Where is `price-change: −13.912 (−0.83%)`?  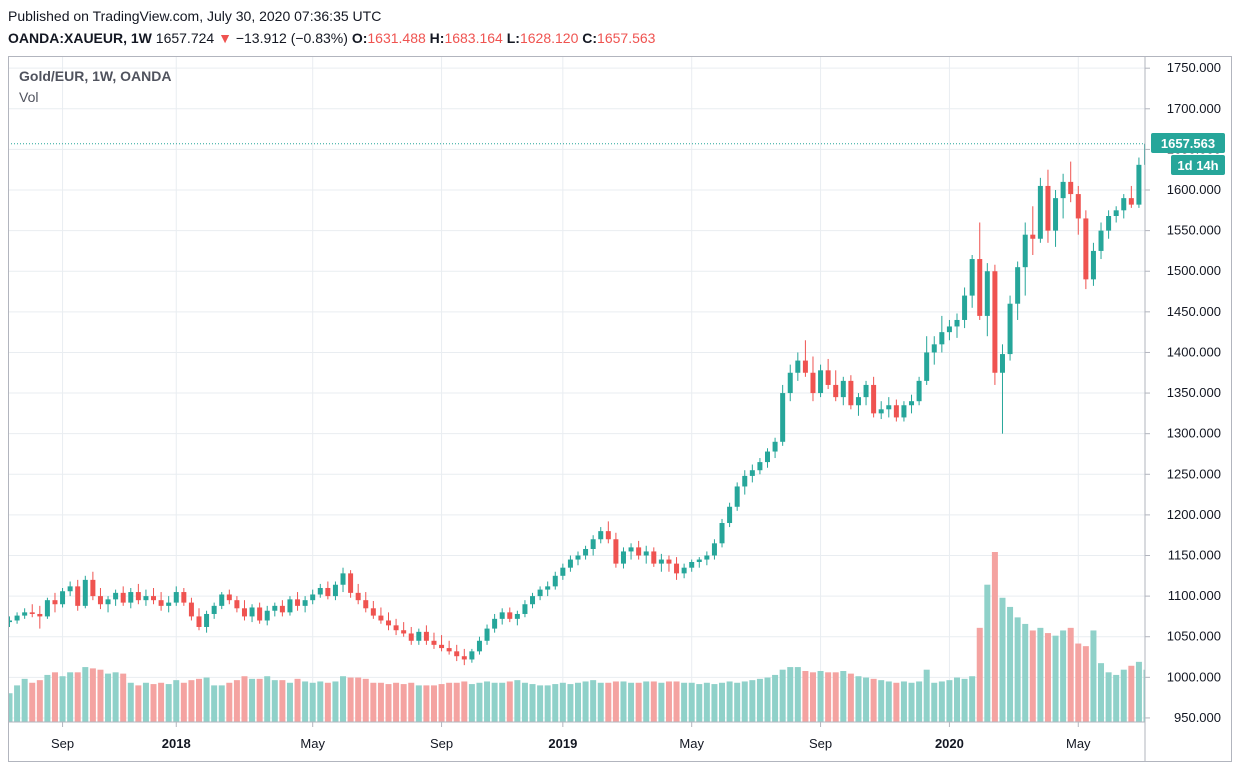 price-change: −13.912 (−0.83%) is located at coordinates (291, 38).